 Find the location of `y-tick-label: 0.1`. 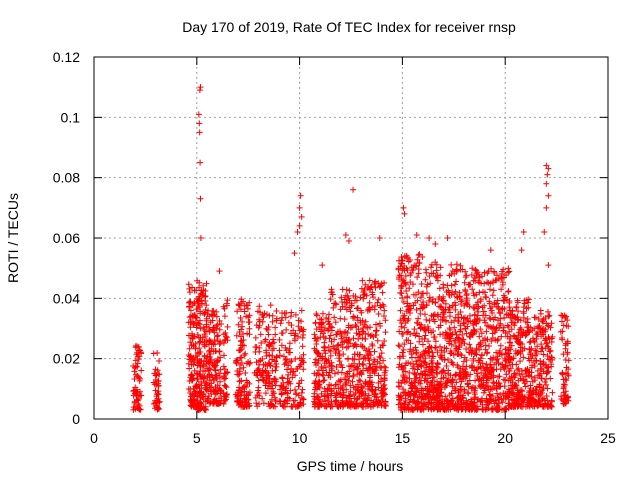

y-tick-label: 0.1 is located at coordinates (71, 117).